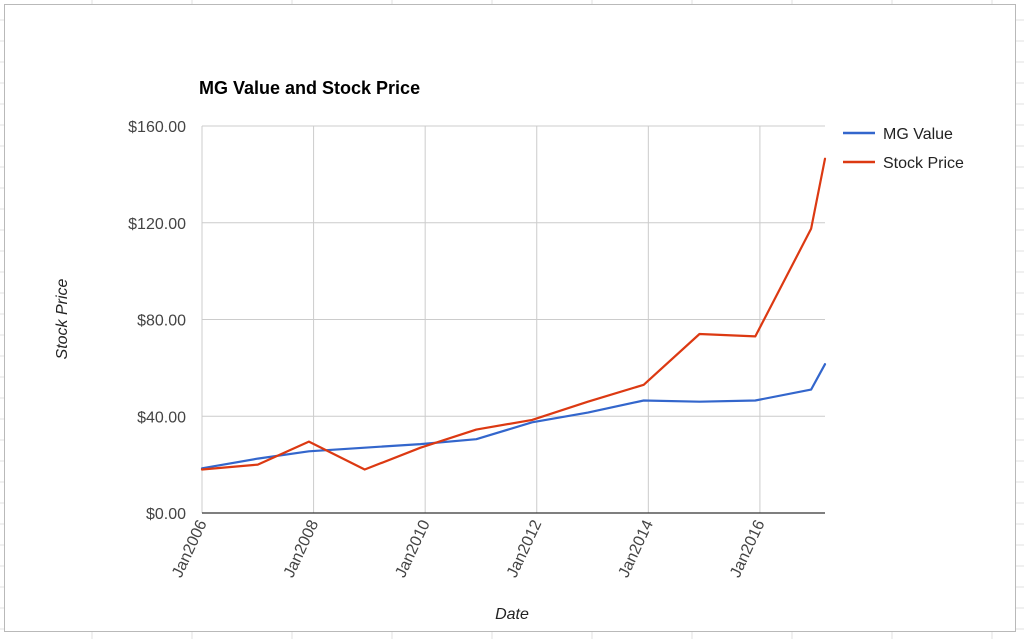 Image resolution: width=1024 pixels, height=639 pixels. What do you see at coordinates (161, 321) in the screenshot?
I see `y-tick-label: $80.00` at bounding box center [161, 321].